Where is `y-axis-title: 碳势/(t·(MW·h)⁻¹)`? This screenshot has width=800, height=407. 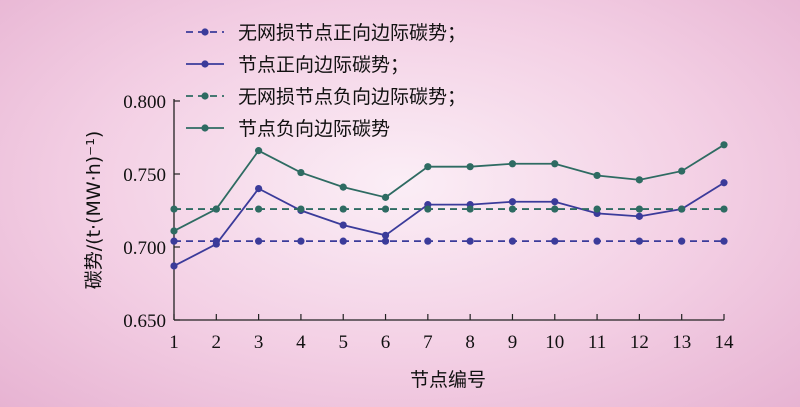 y-axis-title: 碳势/(t·(MW·h)⁻¹) is located at coordinates (94, 210).